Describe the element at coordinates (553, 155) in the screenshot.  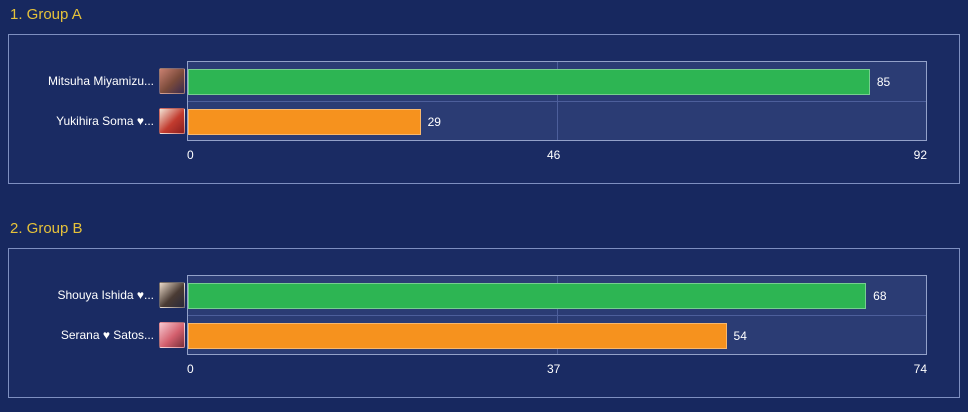
I see `axis-tick: 46` at that location.